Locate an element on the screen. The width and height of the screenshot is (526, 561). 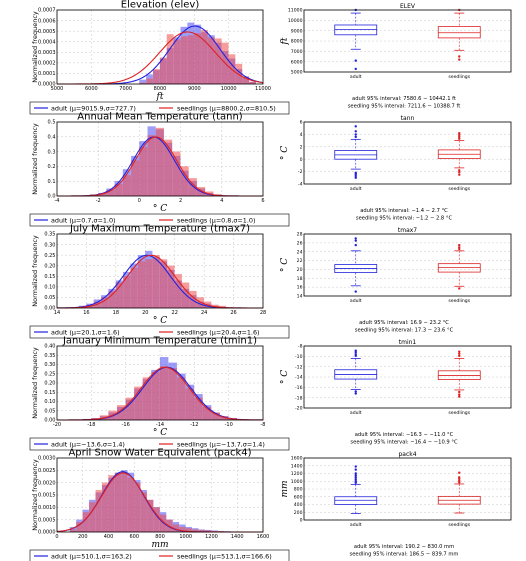
y-tick-label: 22 is located at coordinates (300, 261).